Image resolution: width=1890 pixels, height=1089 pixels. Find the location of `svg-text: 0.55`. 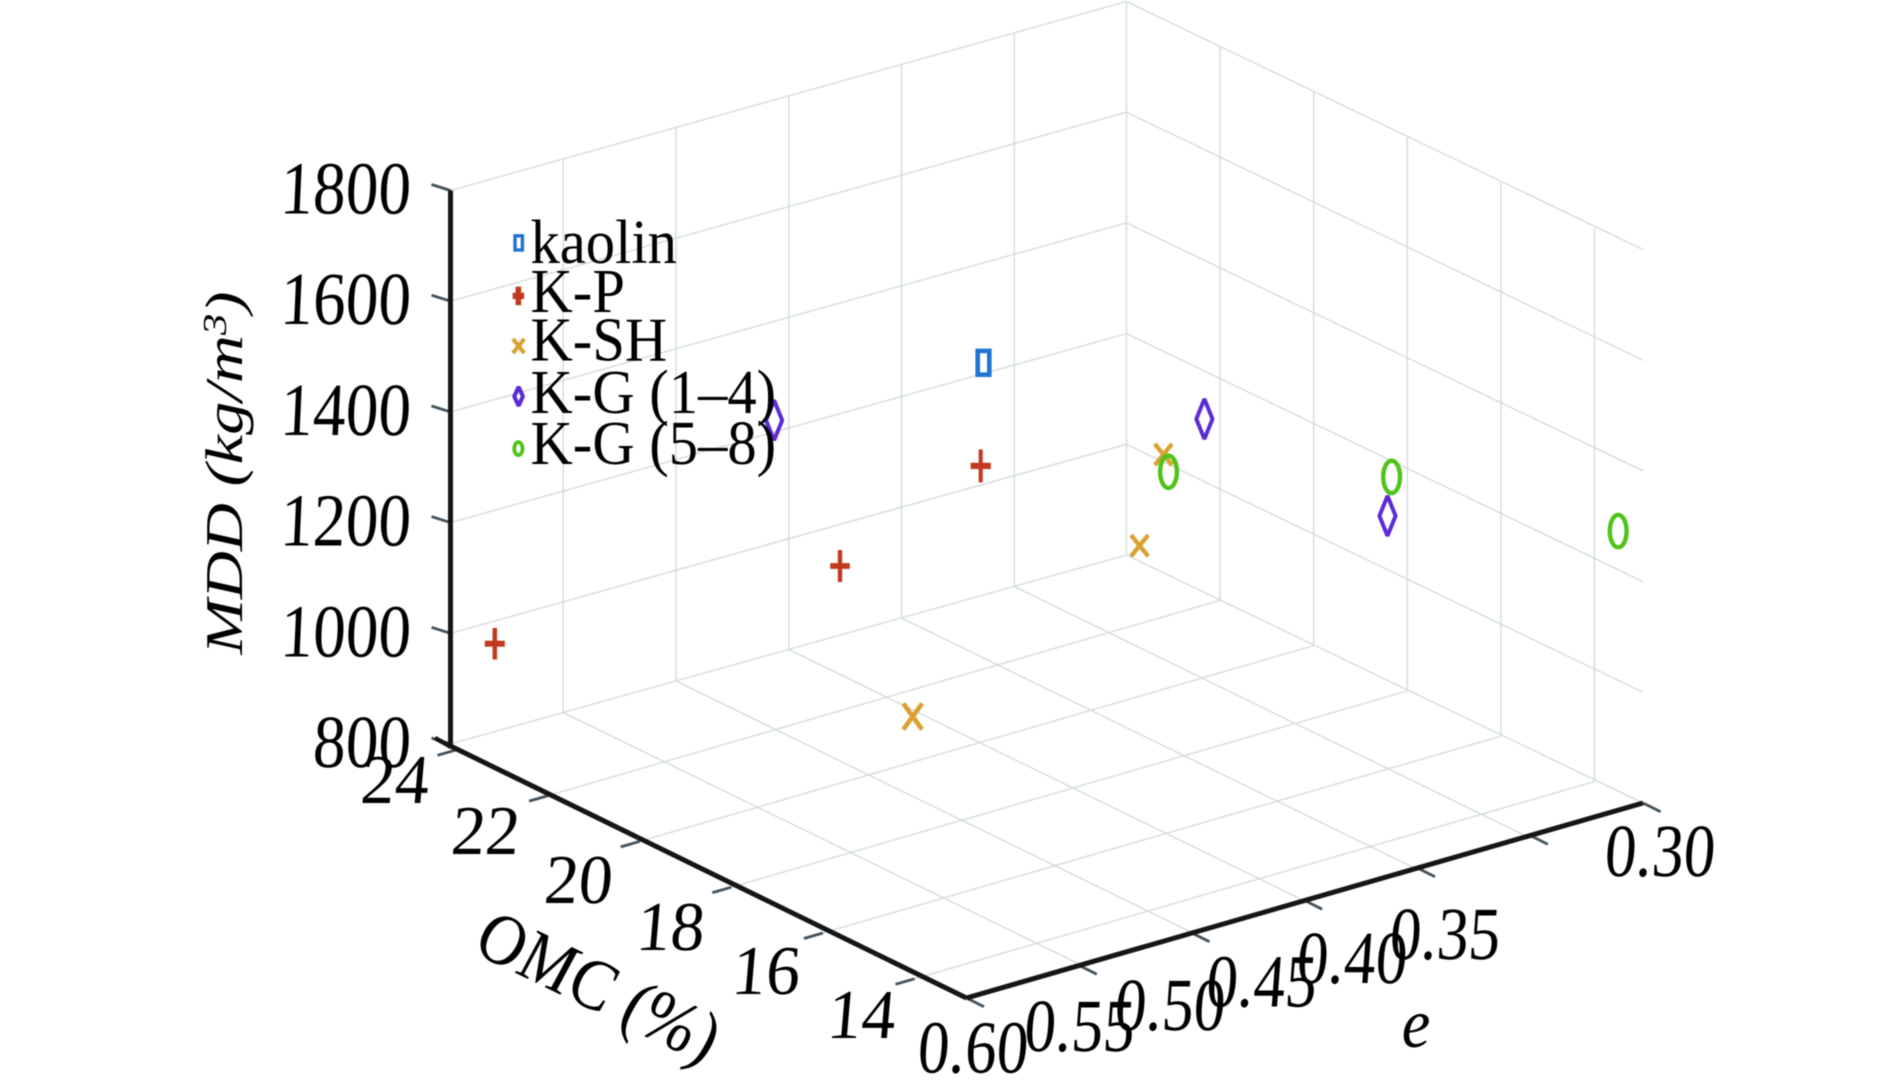

svg-text: 0.55 is located at coordinates (1080, 1026).